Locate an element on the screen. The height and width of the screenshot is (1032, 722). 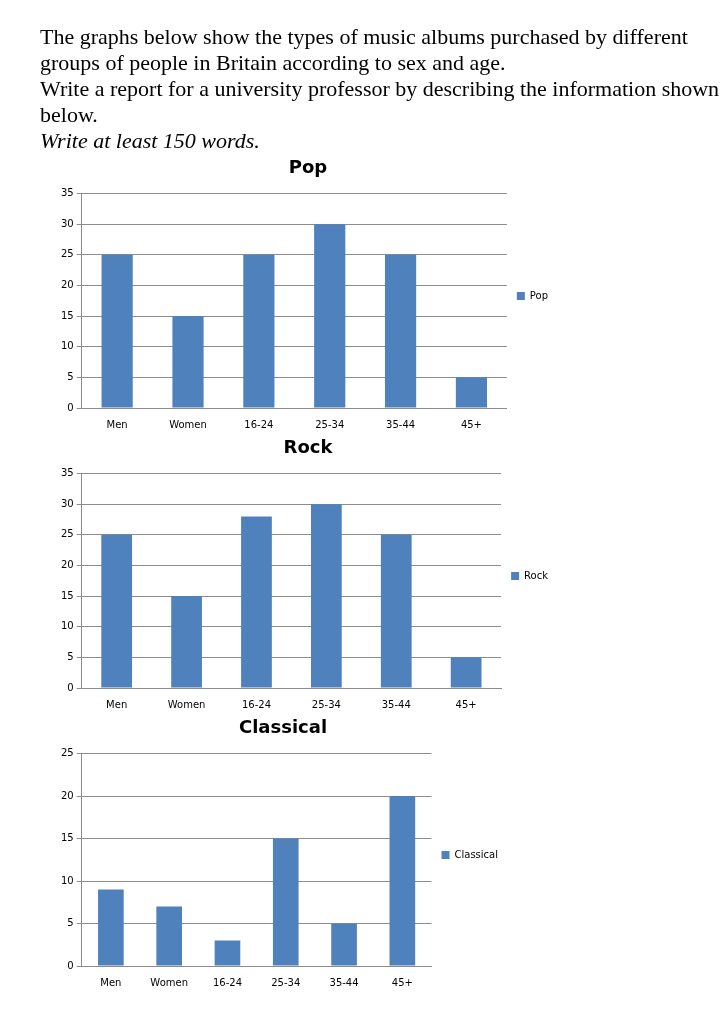
chart-title: Pop is located at coordinates (308, 167).